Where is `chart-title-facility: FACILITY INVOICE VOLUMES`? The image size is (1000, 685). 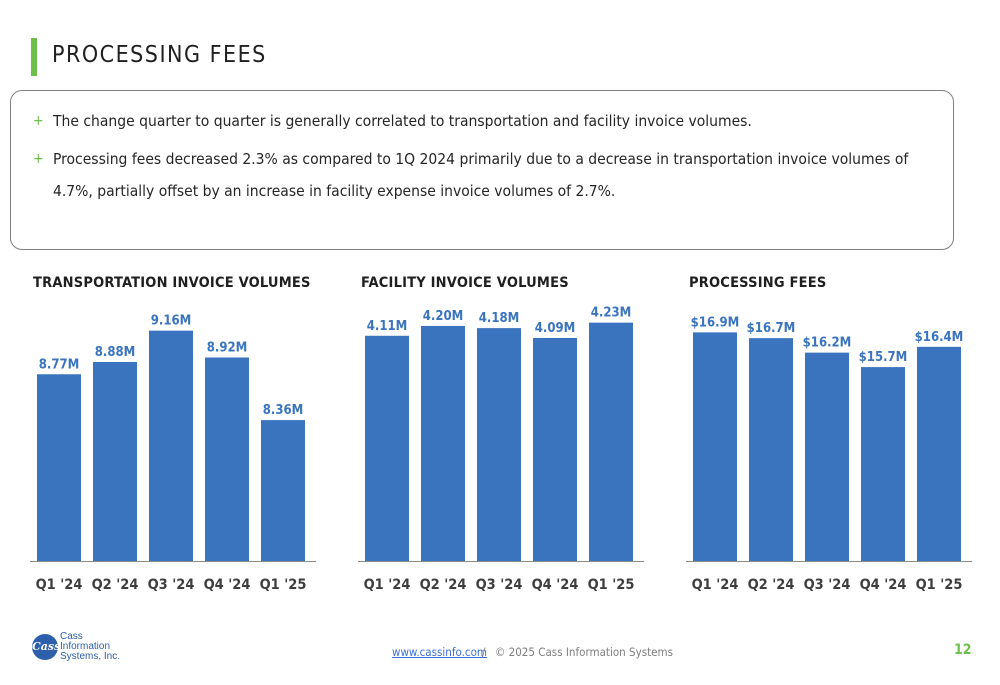
chart-title-facility: FACILITY INVOICE VOLUMES is located at coordinates (465, 283).